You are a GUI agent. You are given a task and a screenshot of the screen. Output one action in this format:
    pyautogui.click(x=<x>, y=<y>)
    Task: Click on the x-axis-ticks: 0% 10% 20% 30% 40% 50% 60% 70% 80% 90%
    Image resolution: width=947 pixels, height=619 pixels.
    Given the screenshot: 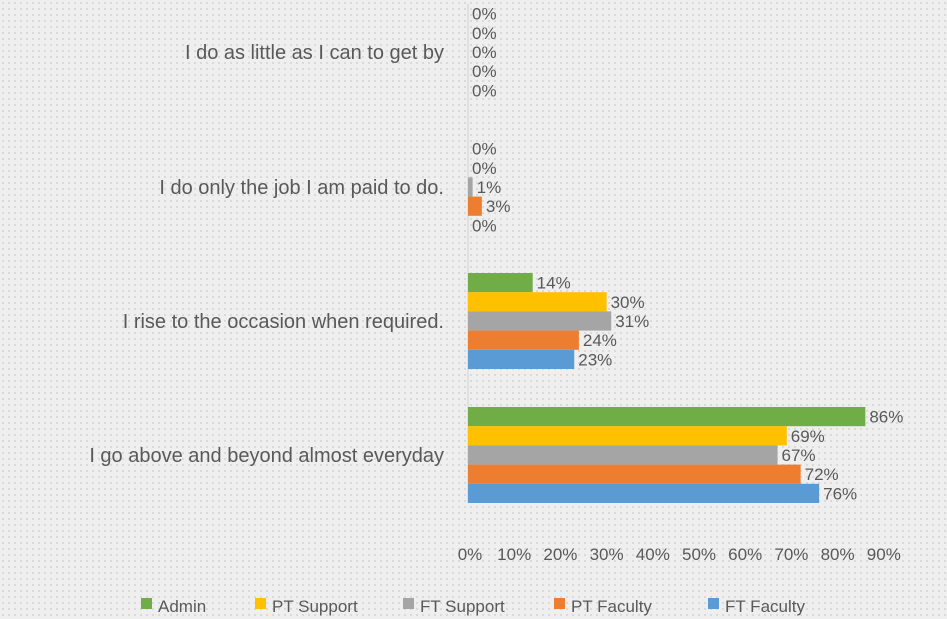 What is the action you would take?
    pyautogui.click(x=679, y=554)
    